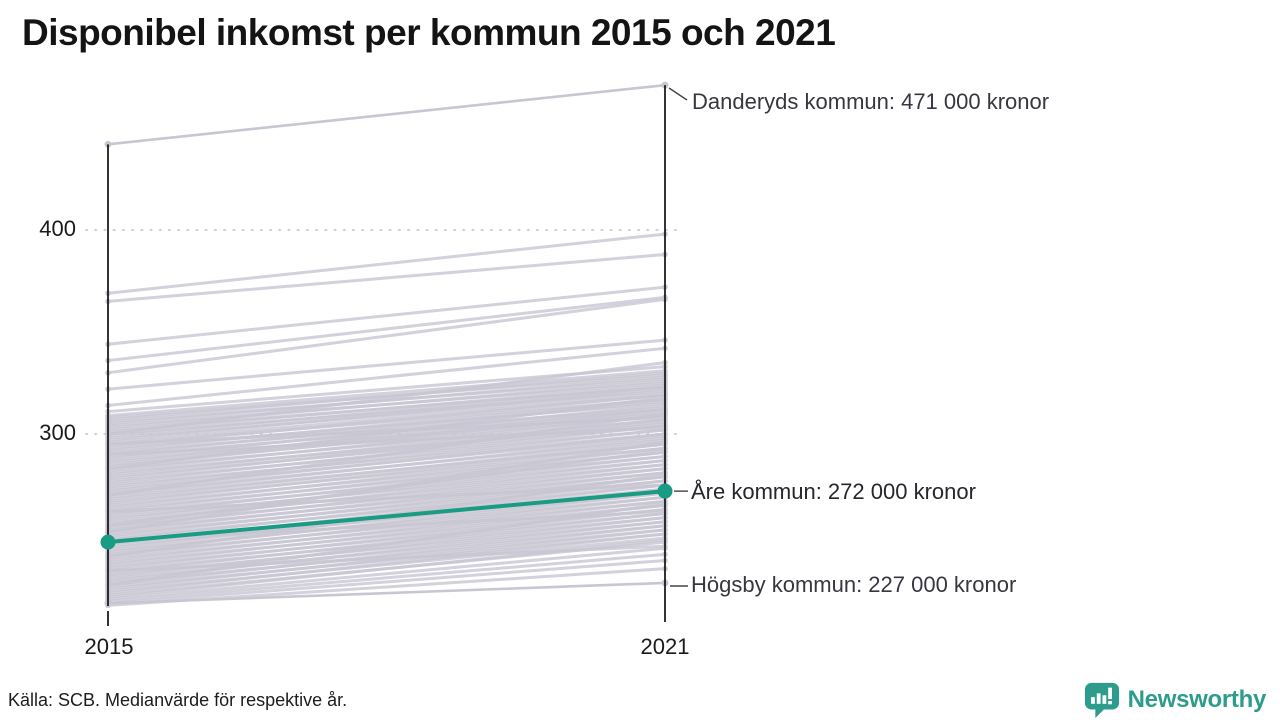  What do you see at coordinates (833, 491) in the screenshot?
I see `annotation-are: Åre kommun: 272 000 kronor` at bounding box center [833, 491].